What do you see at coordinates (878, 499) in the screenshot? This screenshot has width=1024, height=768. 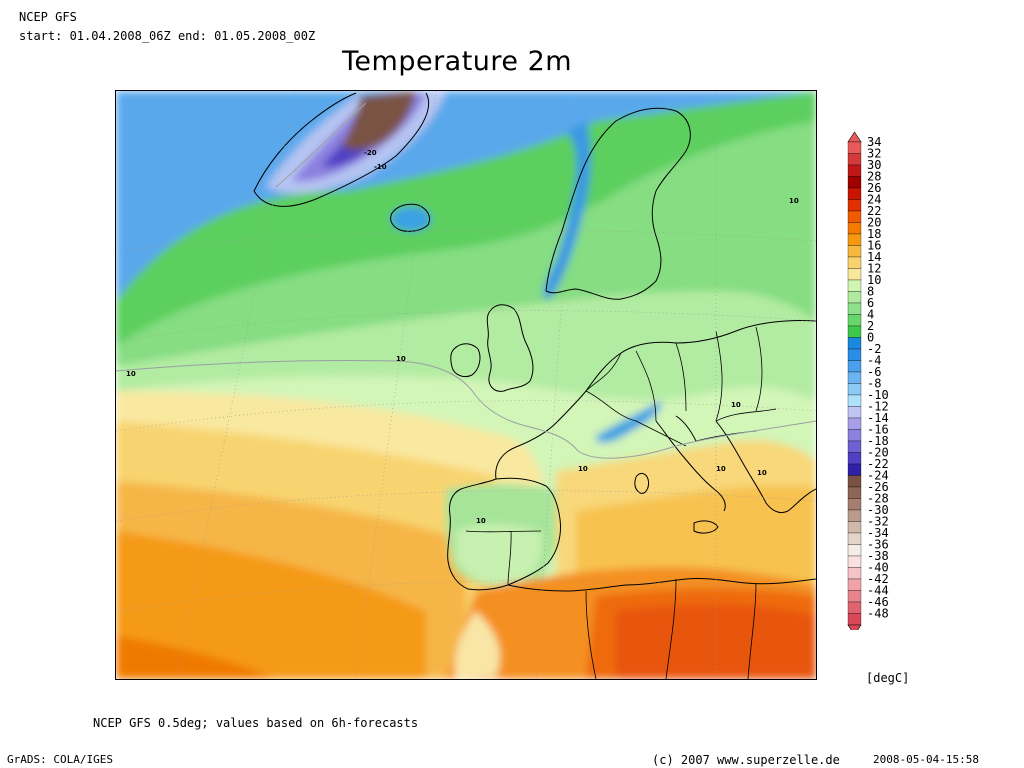 I see `legend-label: -28` at bounding box center [878, 499].